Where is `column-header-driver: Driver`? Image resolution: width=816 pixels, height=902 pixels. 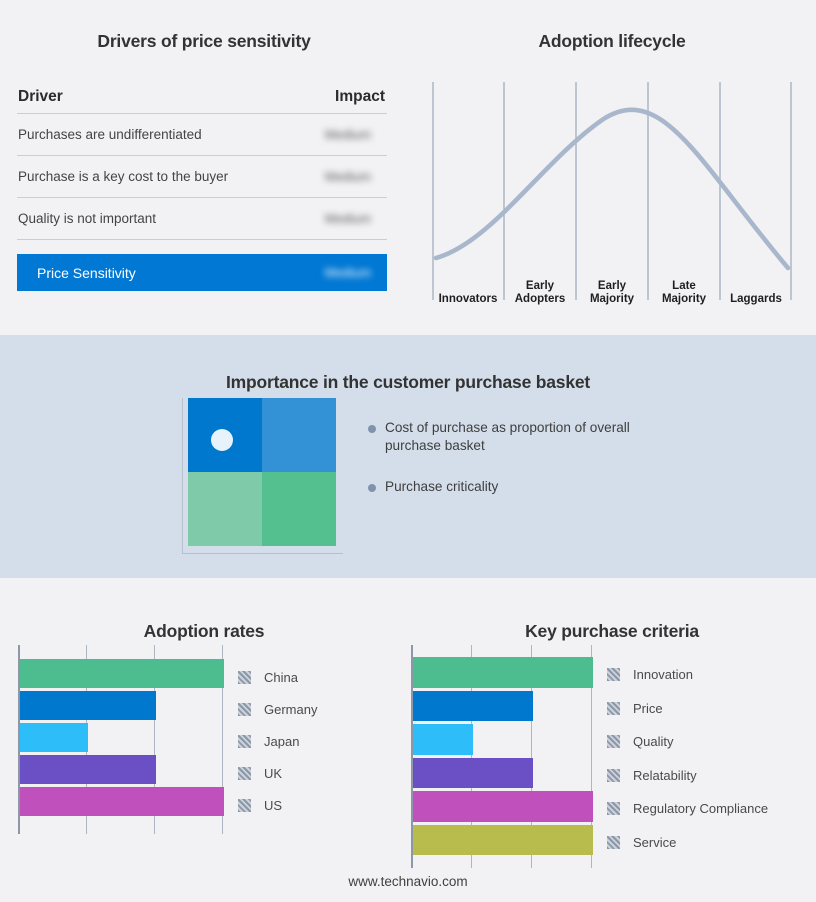
column-header-driver: Driver is located at coordinates (40, 96).